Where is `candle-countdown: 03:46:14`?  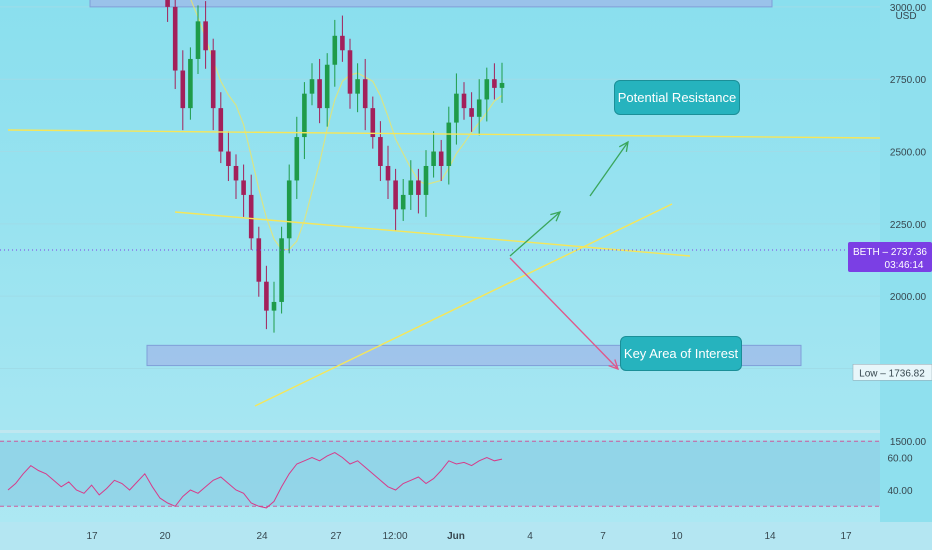 candle-countdown: 03:46:14 is located at coordinates (904, 265).